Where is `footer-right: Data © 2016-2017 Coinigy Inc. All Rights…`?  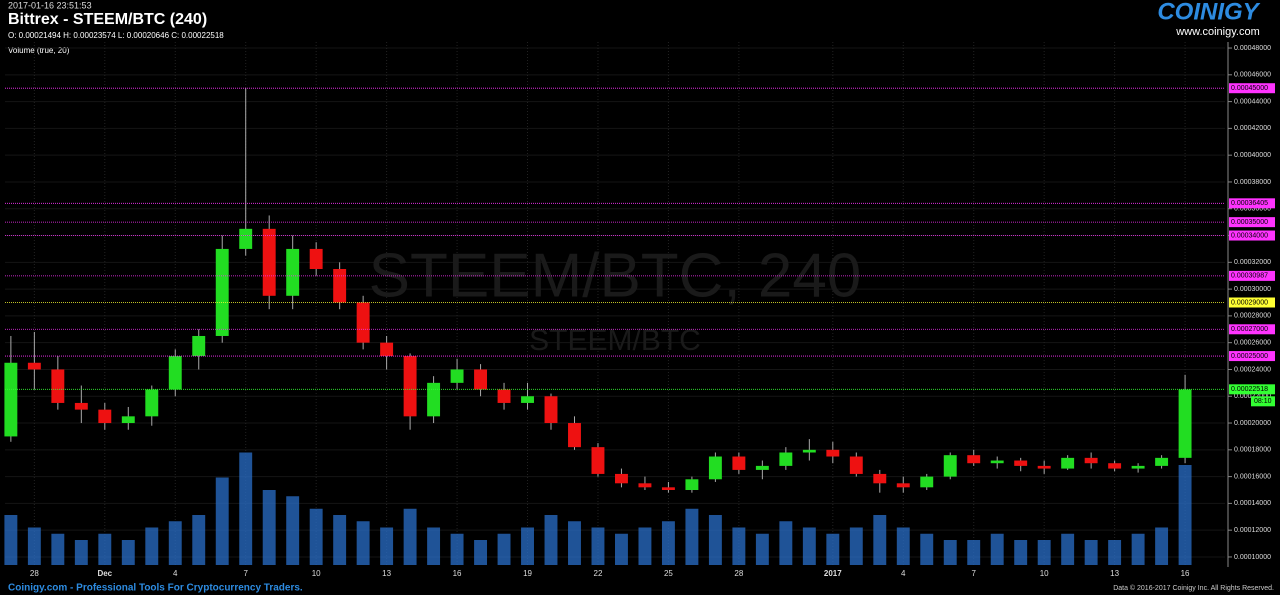
footer-right: Data © 2016-2017 Coinigy Inc. All Rights… is located at coordinates (1193, 588).